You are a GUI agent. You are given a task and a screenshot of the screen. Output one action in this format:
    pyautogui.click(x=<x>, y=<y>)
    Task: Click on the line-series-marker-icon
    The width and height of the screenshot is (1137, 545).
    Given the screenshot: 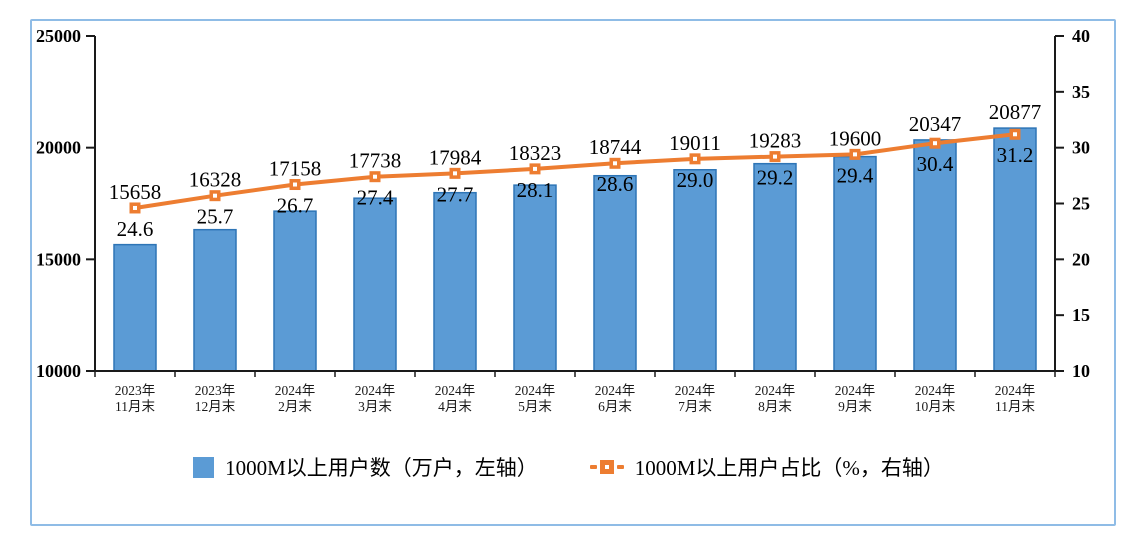 What is the action you would take?
    pyautogui.click(x=606, y=467)
    